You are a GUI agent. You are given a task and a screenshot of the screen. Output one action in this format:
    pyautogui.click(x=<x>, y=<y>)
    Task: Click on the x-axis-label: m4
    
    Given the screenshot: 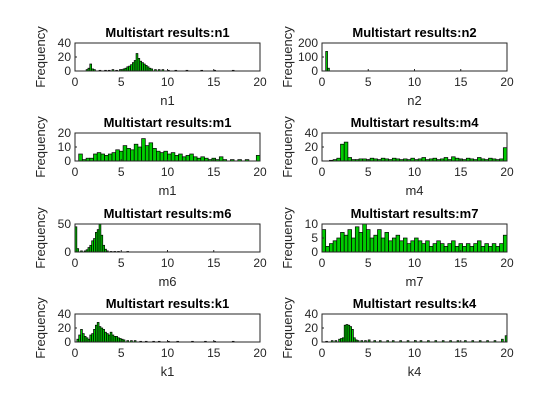 What is the action you would take?
    pyautogui.click(x=414, y=190)
    